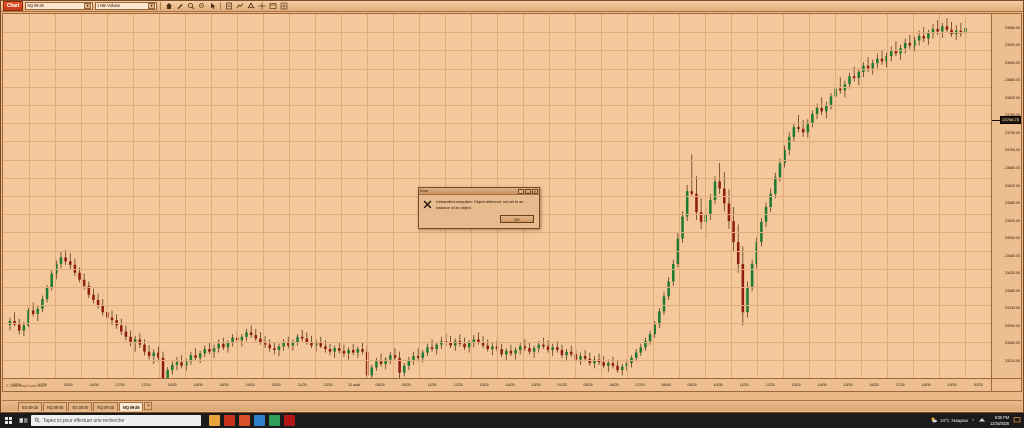  I want to click on clock-time: 9:05 PM, so click(1001, 417).